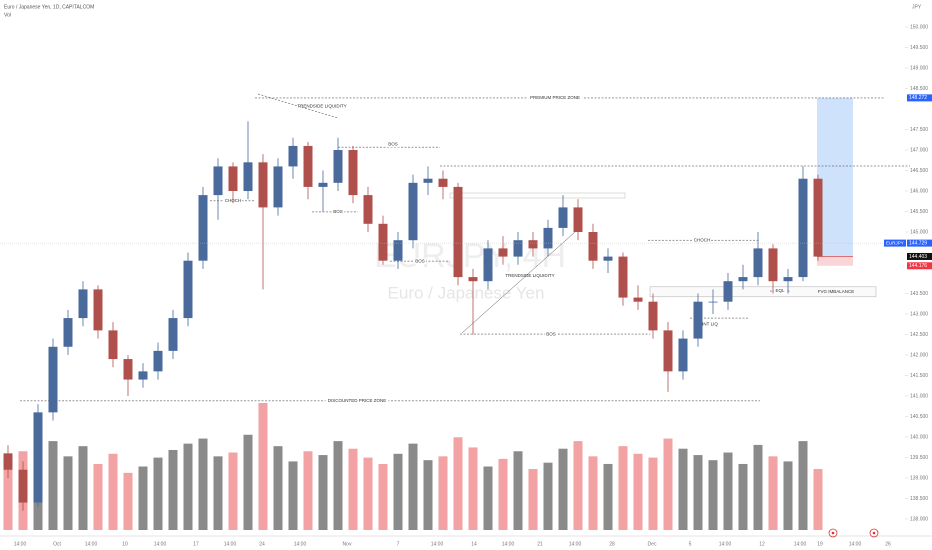 The height and width of the screenshot is (550, 932). Describe the element at coordinates (762, 544) in the screenshot. I see `x-tick-label: 12` at that location.